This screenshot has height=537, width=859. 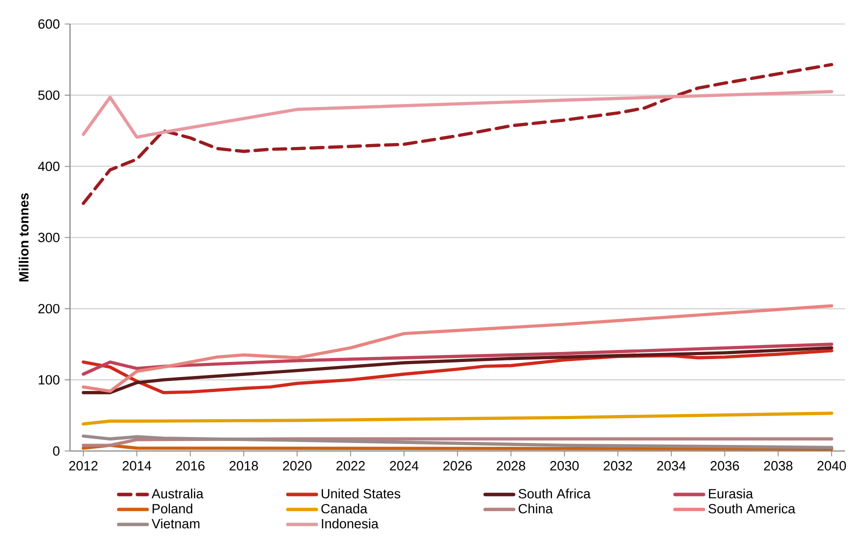 I want to click on x-tick-label: 2022, so click(x=350, y=465).